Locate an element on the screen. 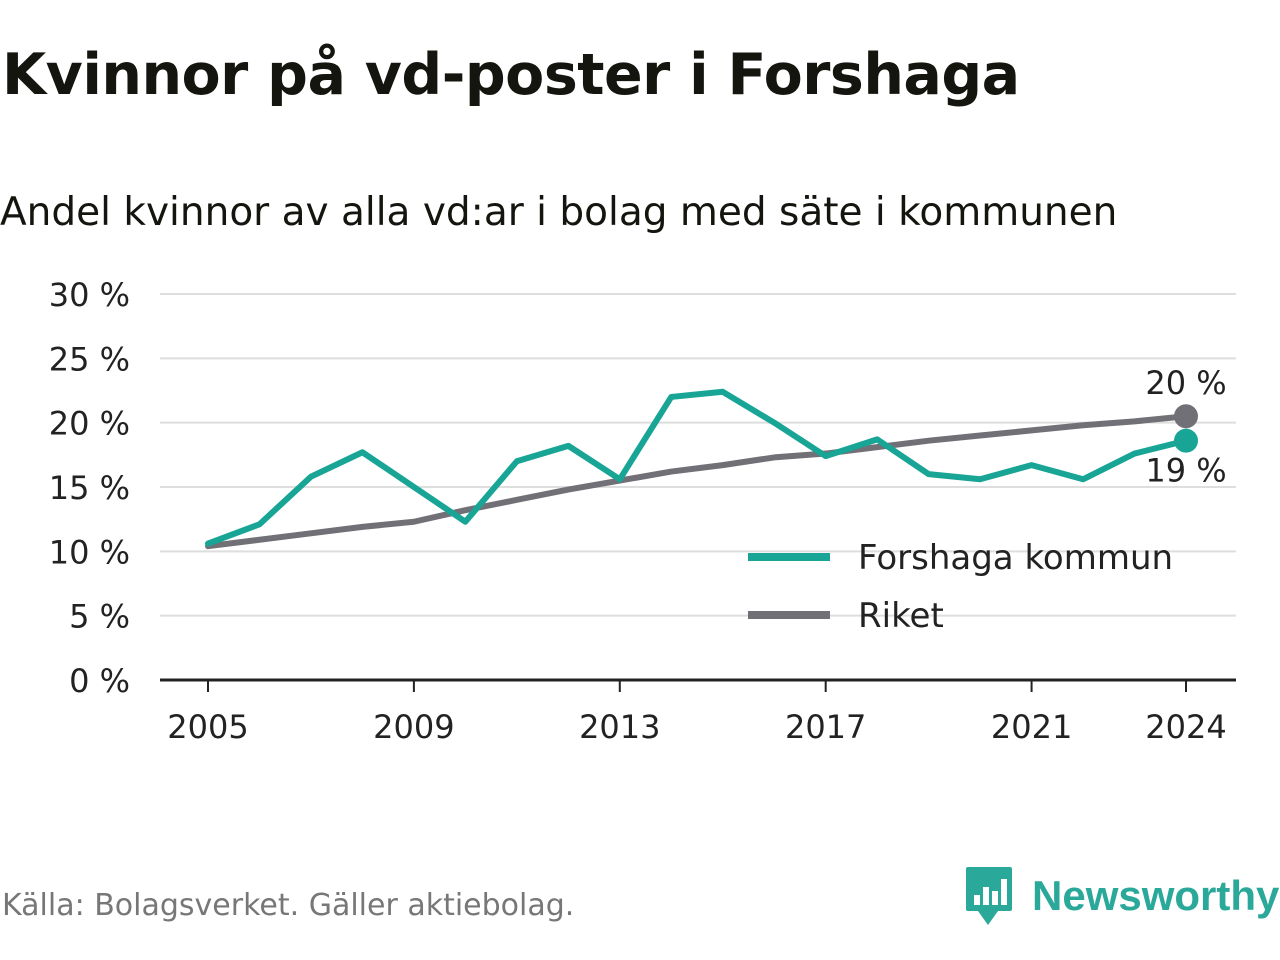 The image size is (1280, 960). x-tick-label: 2017 is located at coordinates (825, 727).